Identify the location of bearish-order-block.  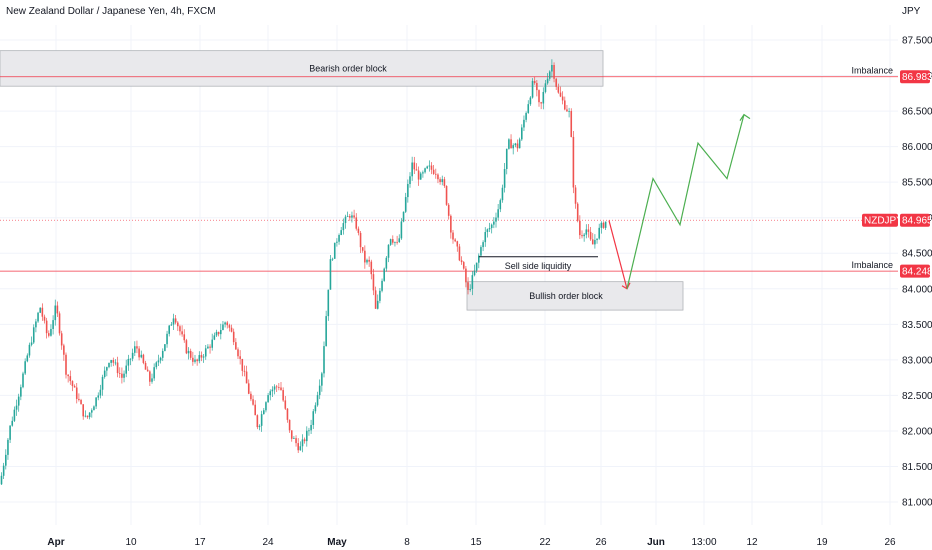
(302, 68).